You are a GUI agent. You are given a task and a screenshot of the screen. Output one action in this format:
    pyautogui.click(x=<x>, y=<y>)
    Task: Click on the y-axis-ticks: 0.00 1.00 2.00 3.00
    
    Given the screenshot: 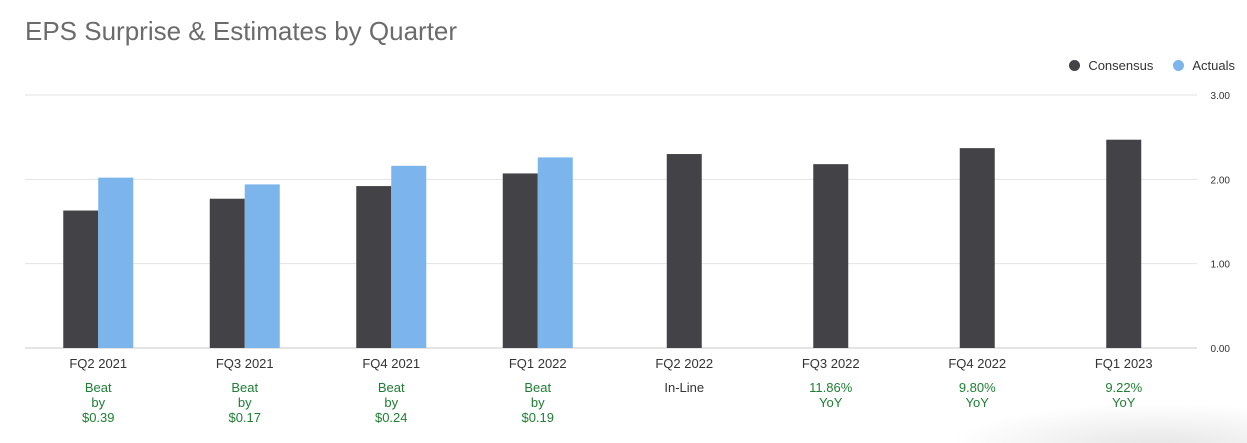 What is the action you would take?
    pyautogui.click(x=1221, y=223)
    